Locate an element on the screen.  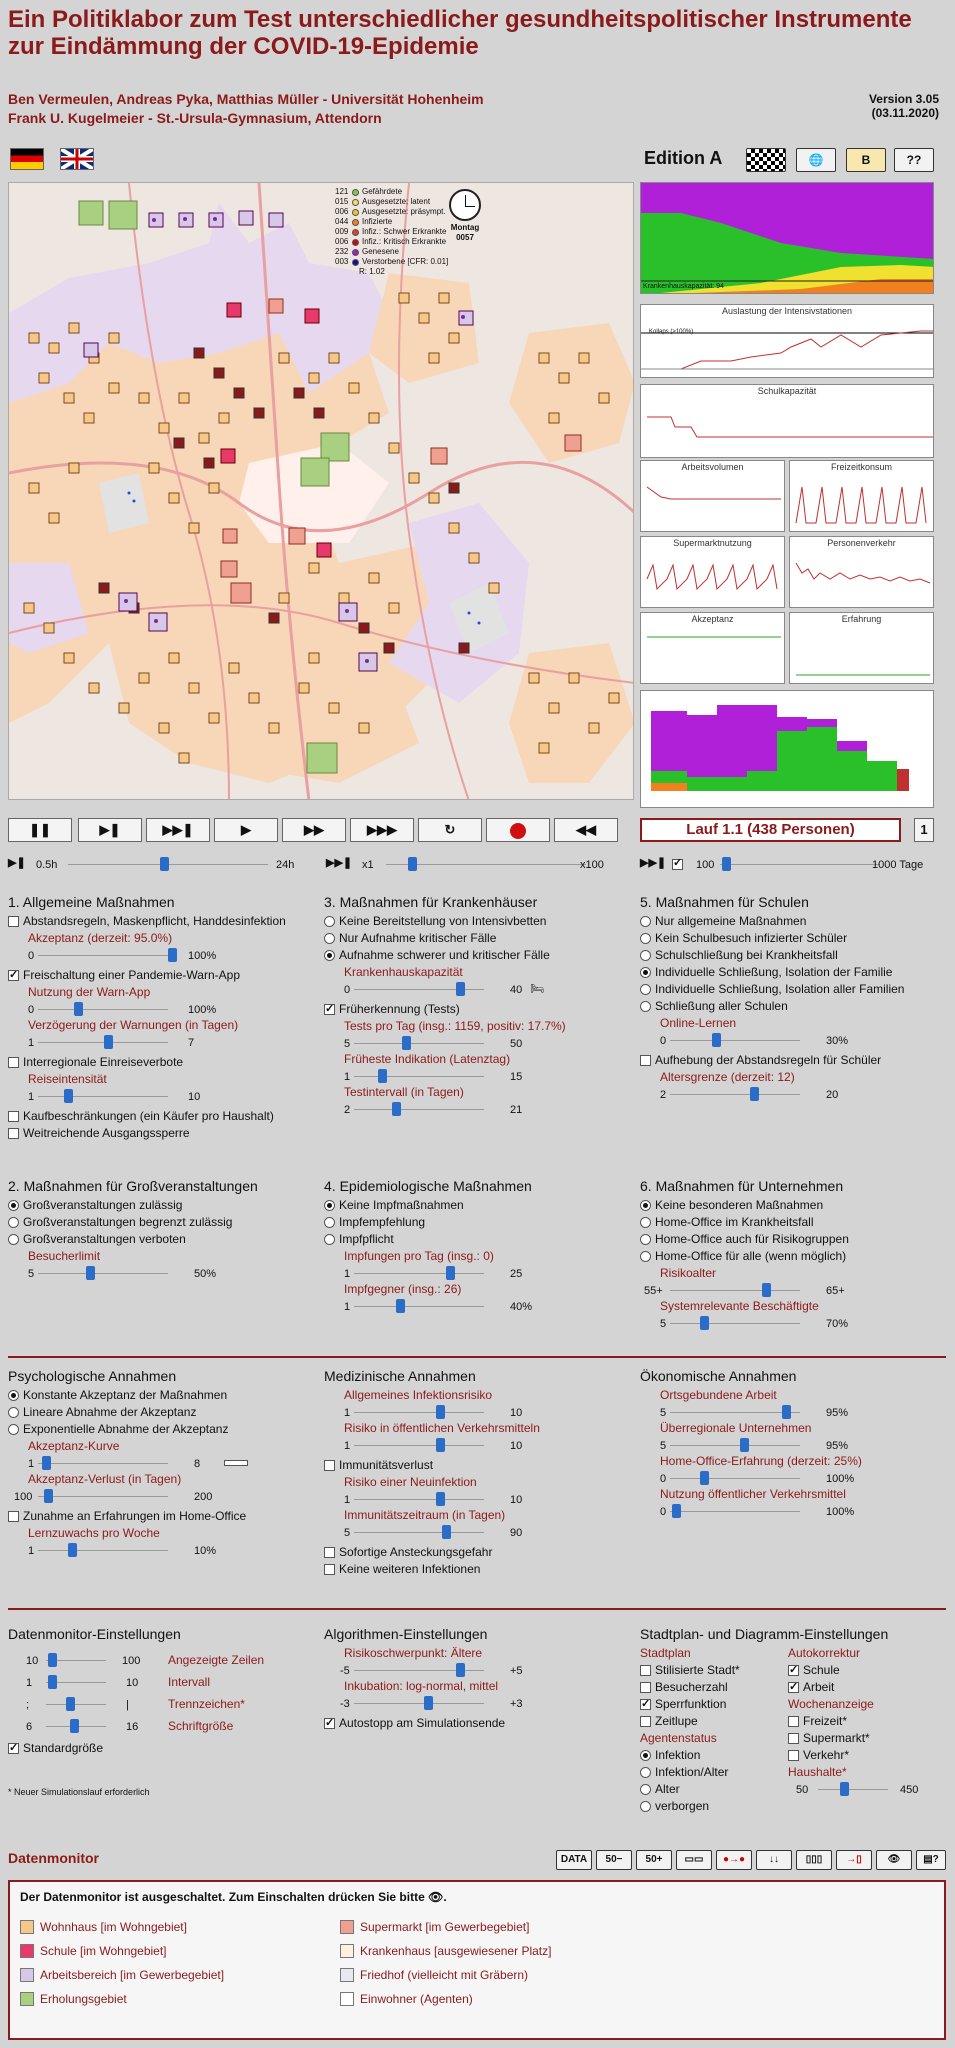
learning-growth-slider: 1 10% is located at coordinates (122, 1550).